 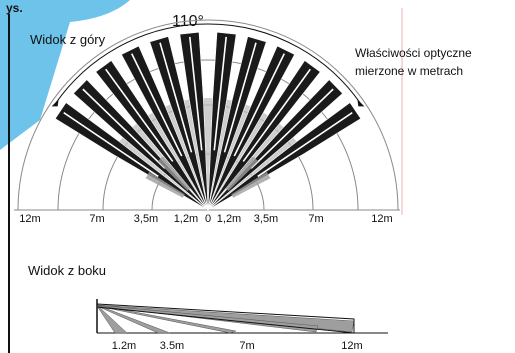 I want to click on angle-arc, so click(x=208, y=63).